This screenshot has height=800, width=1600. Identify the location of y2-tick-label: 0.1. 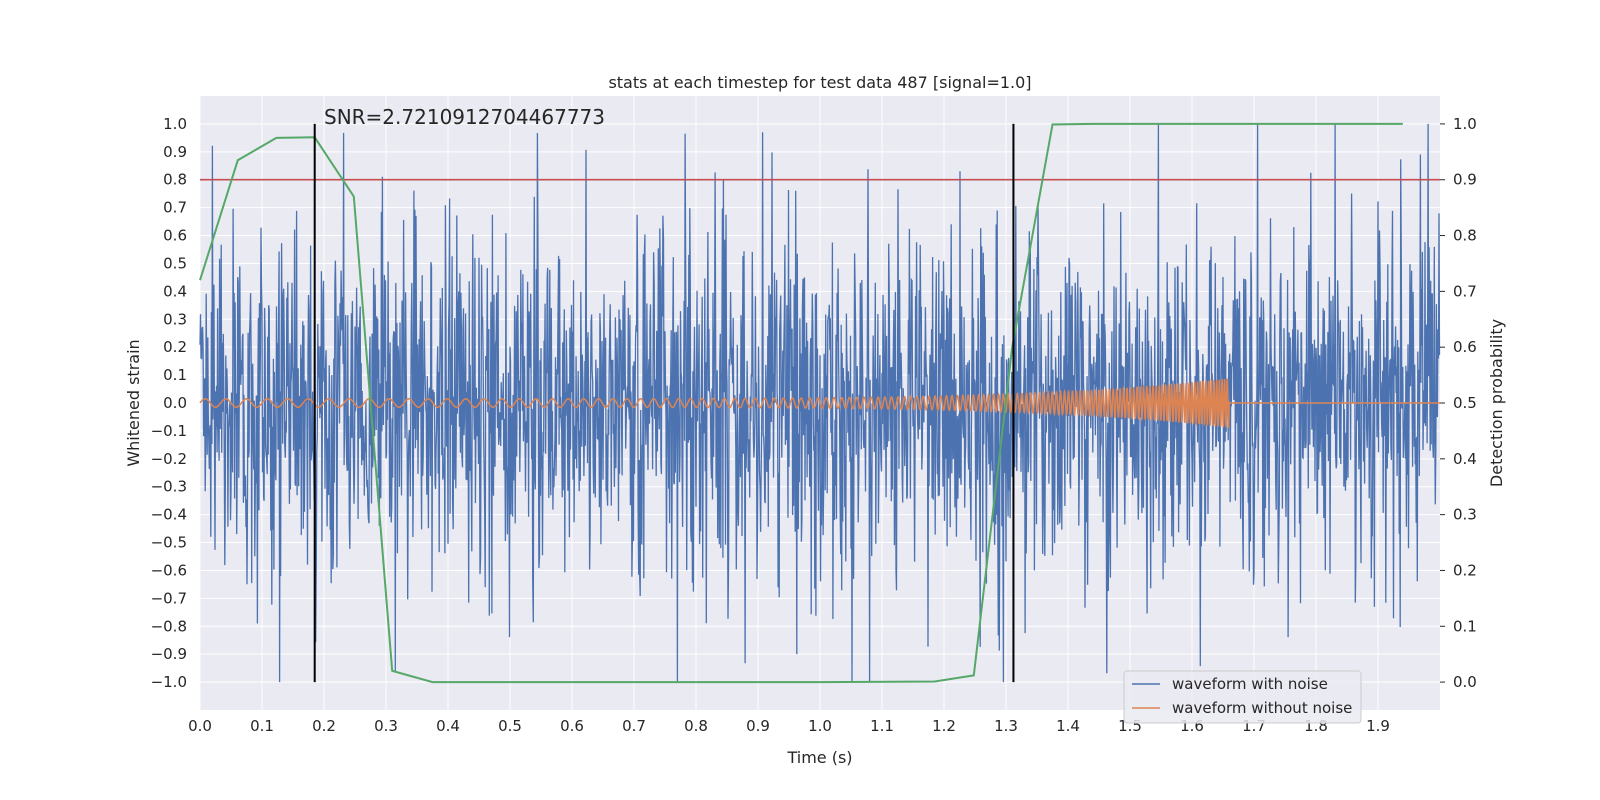
(1465, 626).